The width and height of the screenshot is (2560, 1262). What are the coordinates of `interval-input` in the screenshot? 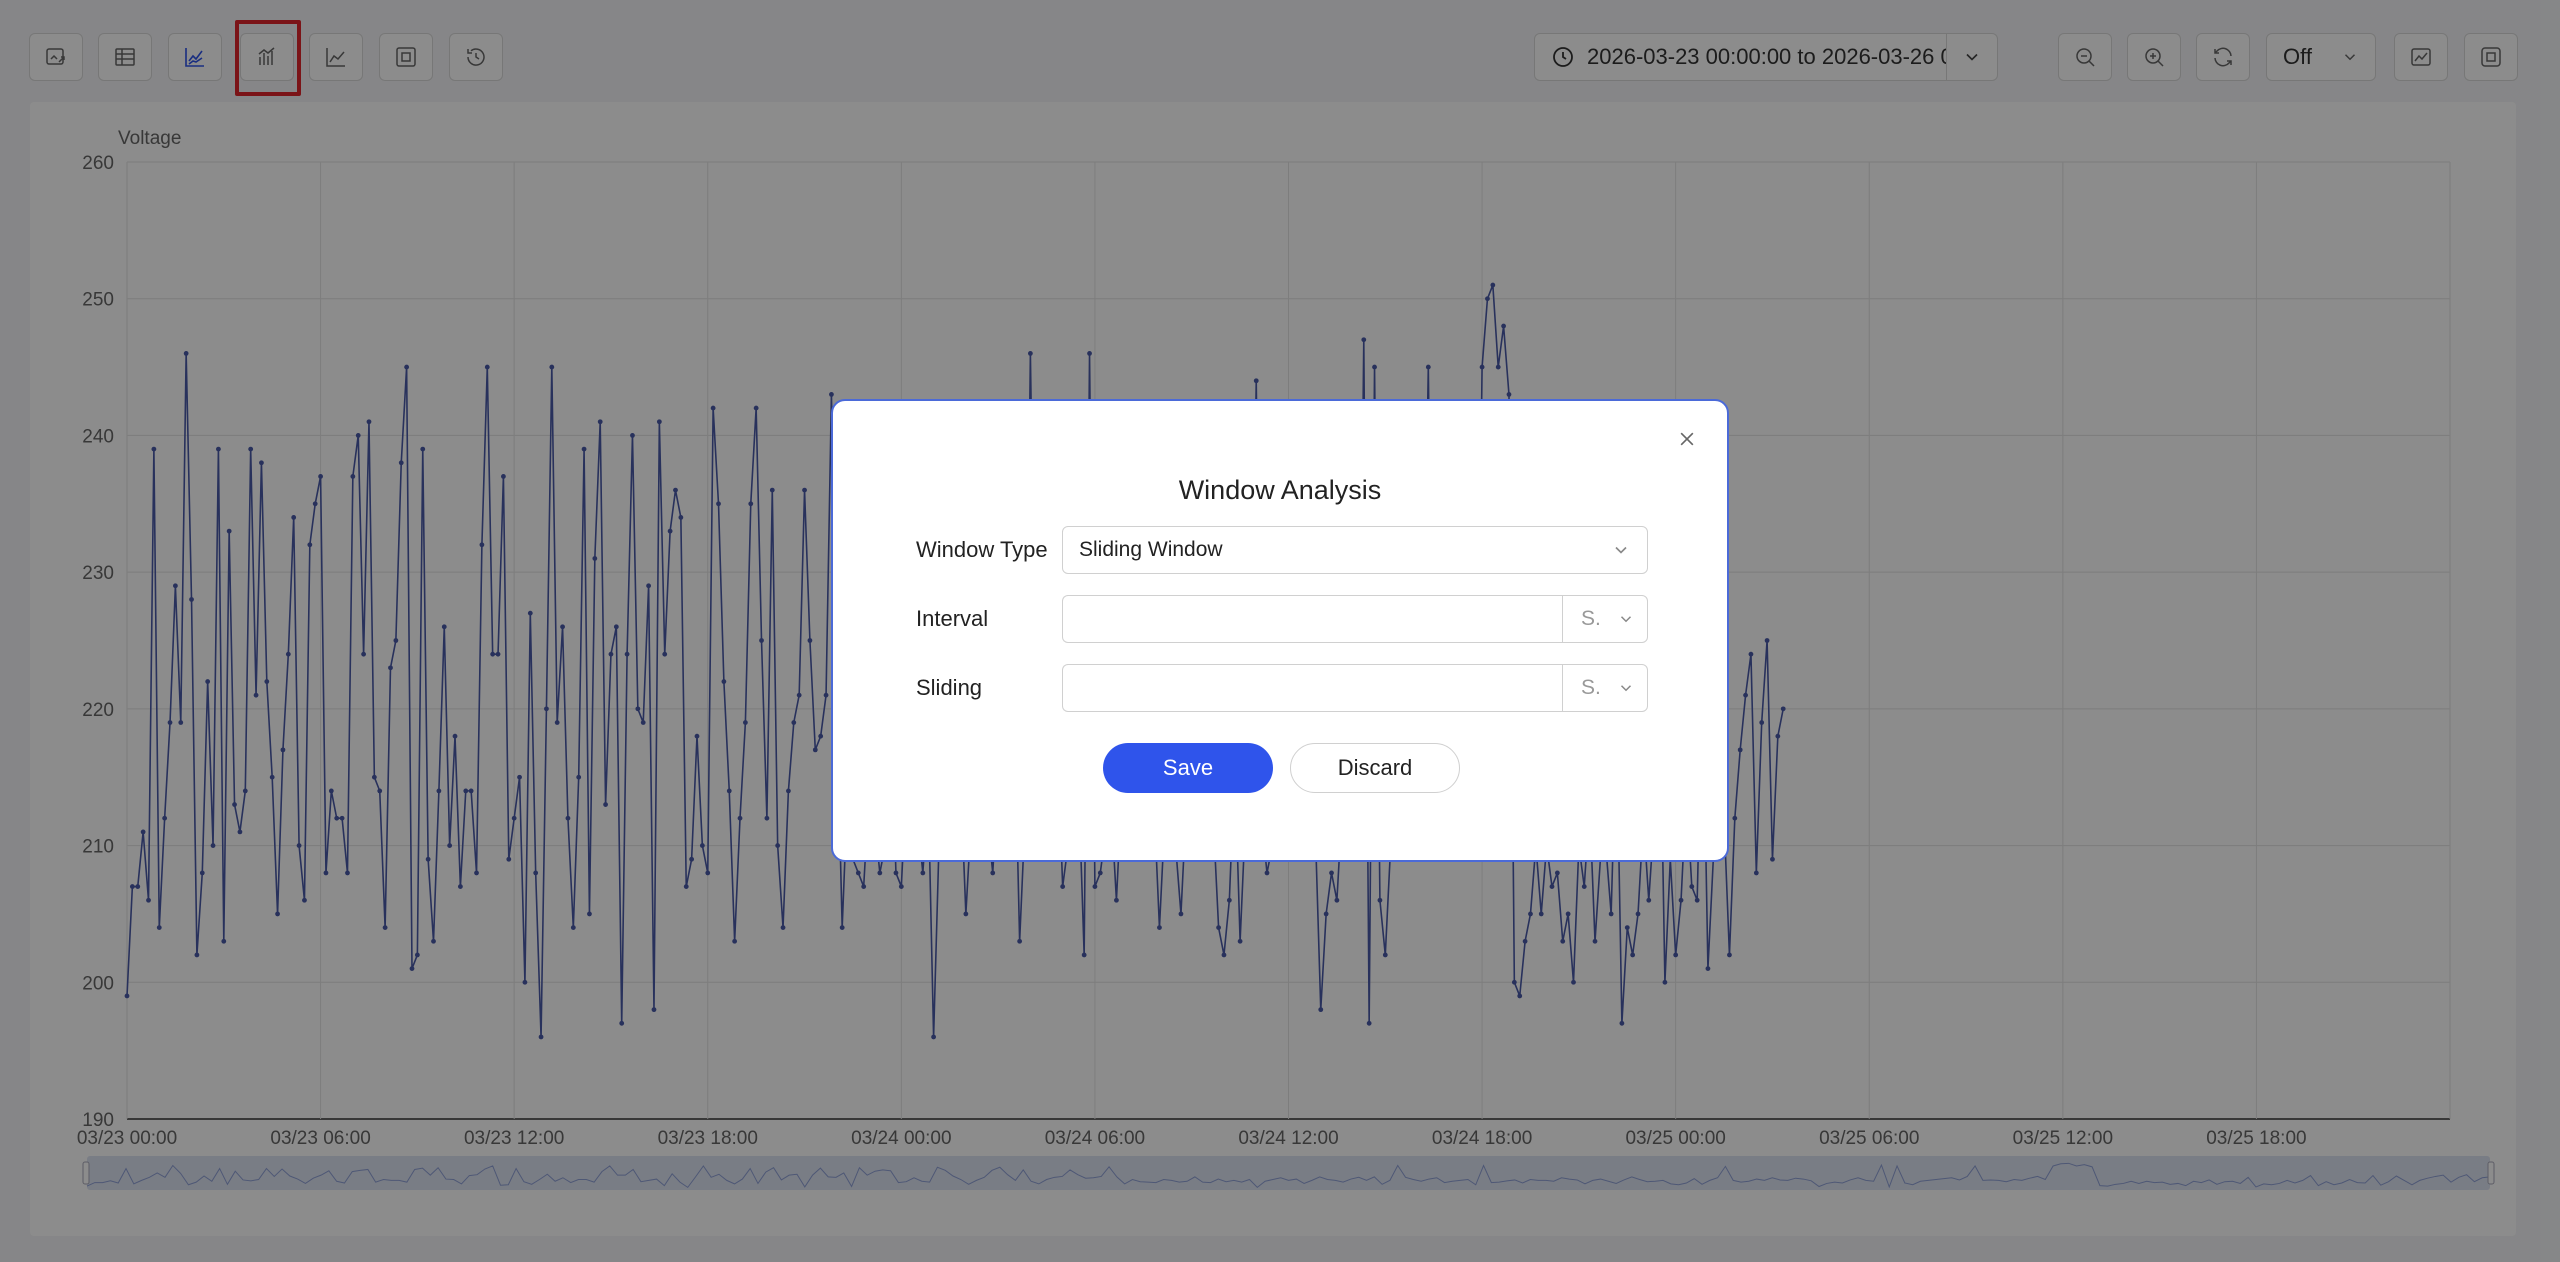 It's located at (1312, 619).